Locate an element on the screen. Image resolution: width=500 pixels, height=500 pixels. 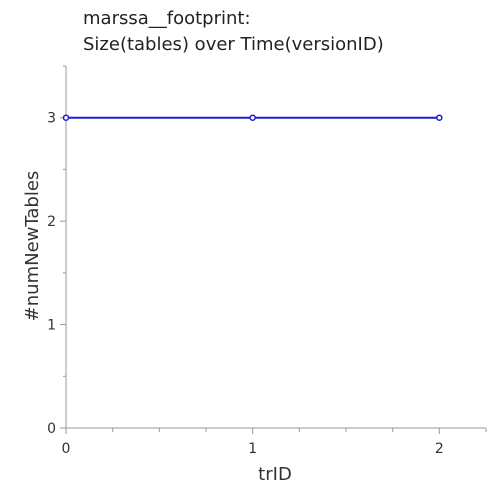
y-axis-label: #numNewTables is located at coordinates (32, 246).